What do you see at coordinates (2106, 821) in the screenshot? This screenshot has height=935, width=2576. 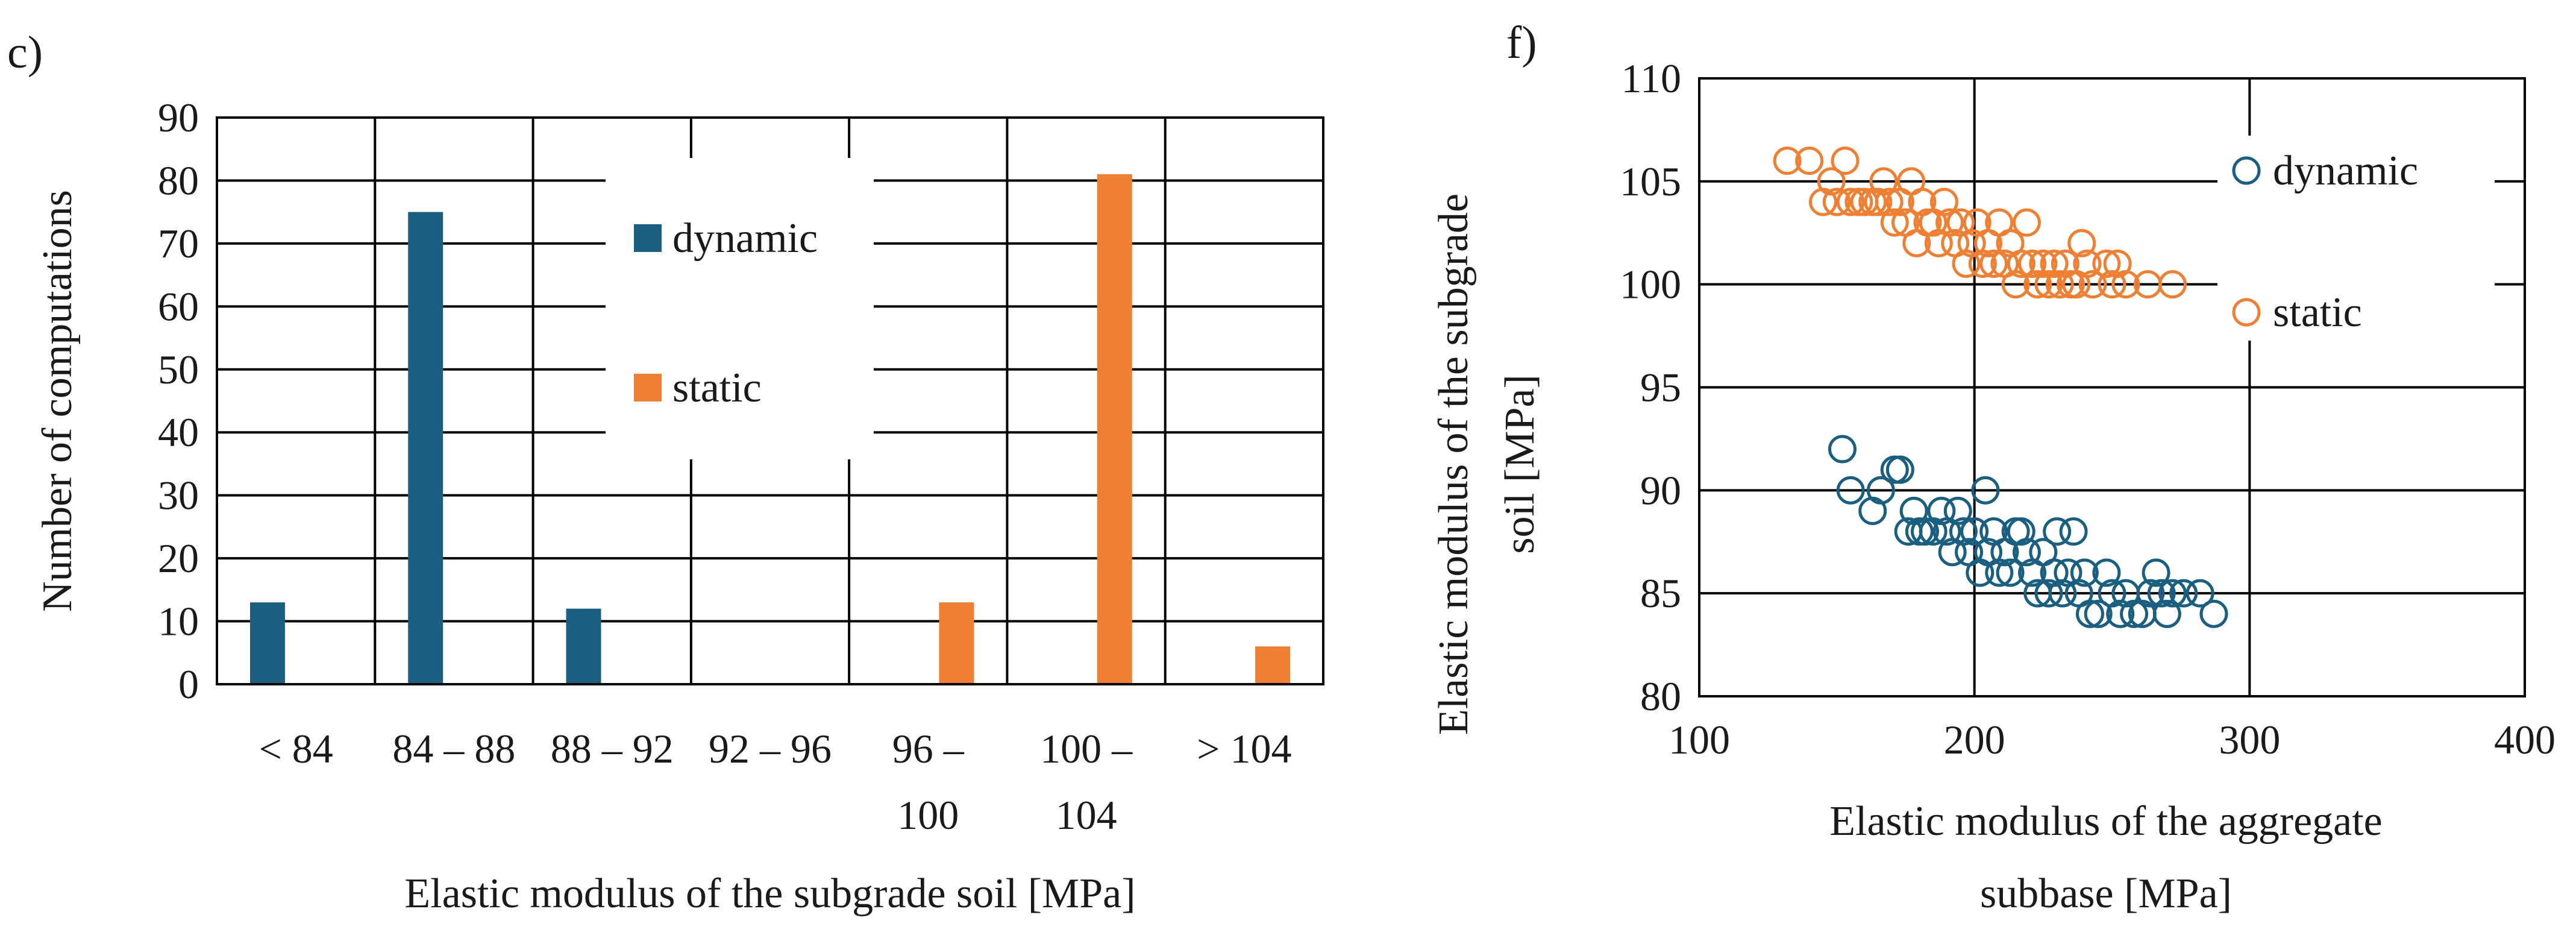 I see `scatter-chart-x-axis-title-line1: Elastic modulus of the aggregate` at bounding box center [2106, 821].